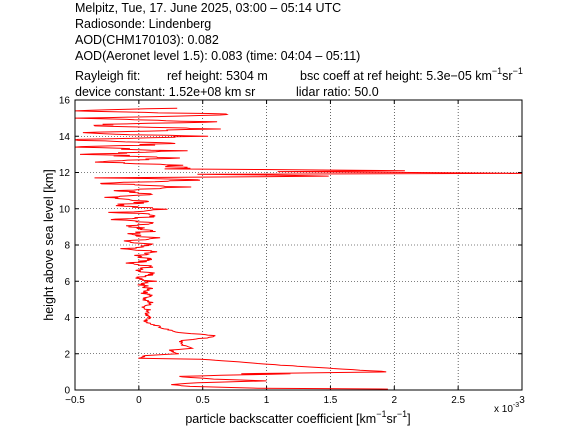  What do you see at coordinates (67, 318) in the screenshot?
I see `y-tick-label: 4` at bounding box center [67, 318].